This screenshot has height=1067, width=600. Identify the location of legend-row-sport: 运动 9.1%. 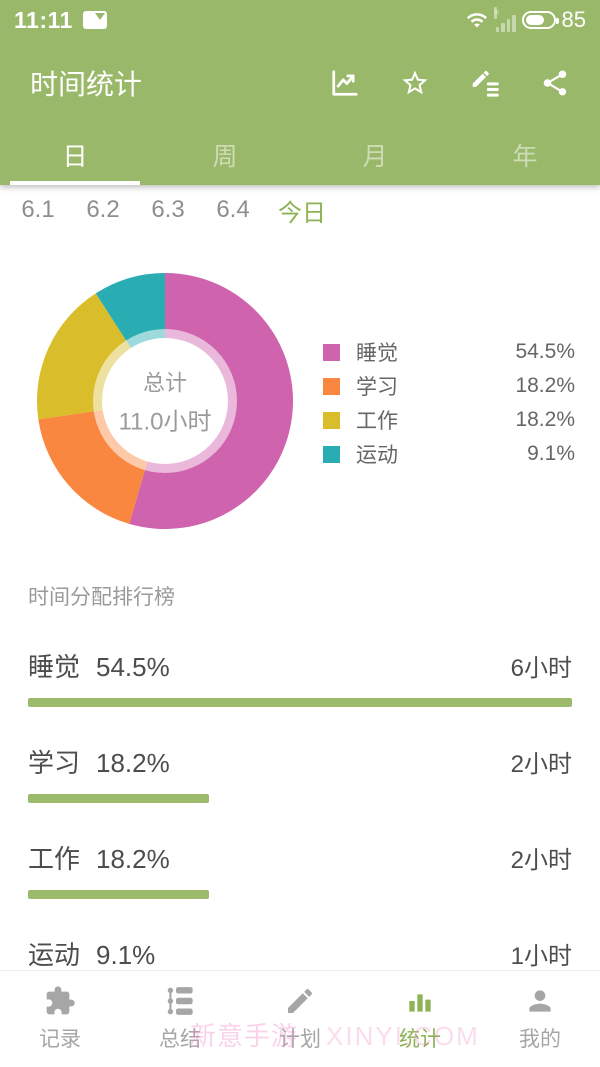
(449, 454).